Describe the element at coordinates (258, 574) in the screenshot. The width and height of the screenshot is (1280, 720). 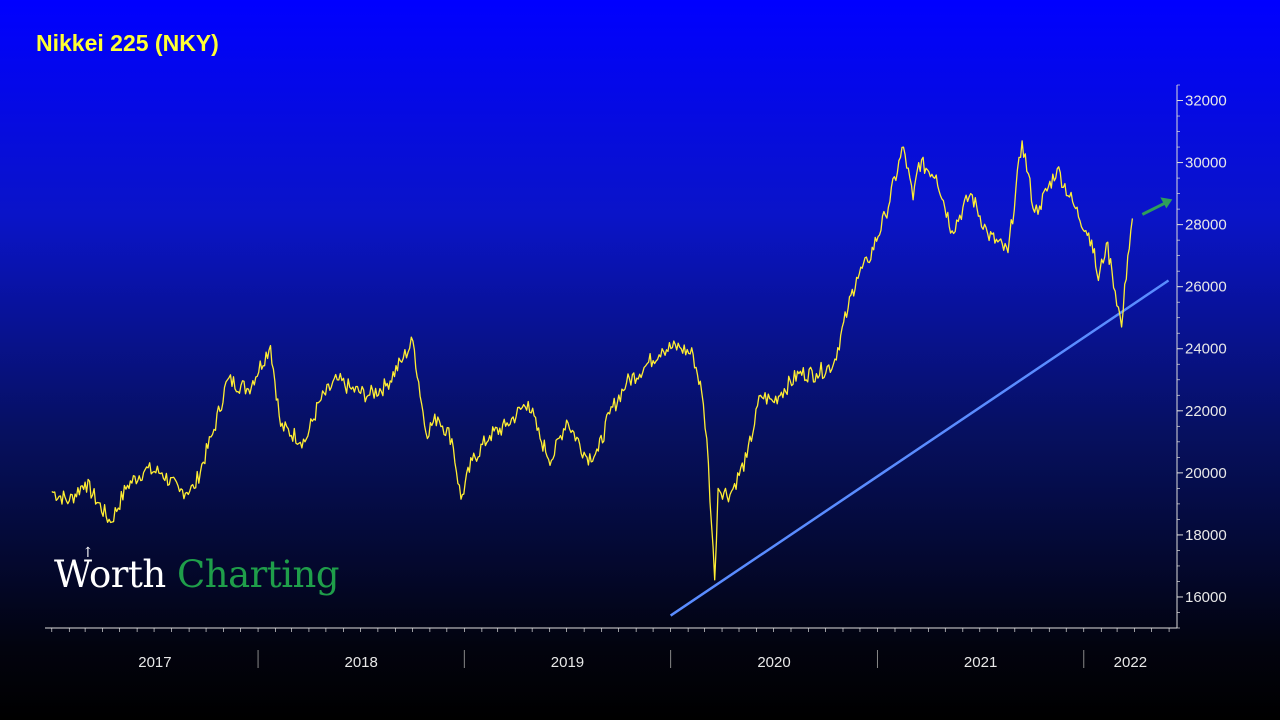
I see `logo-word-charting: Charting` at that location.